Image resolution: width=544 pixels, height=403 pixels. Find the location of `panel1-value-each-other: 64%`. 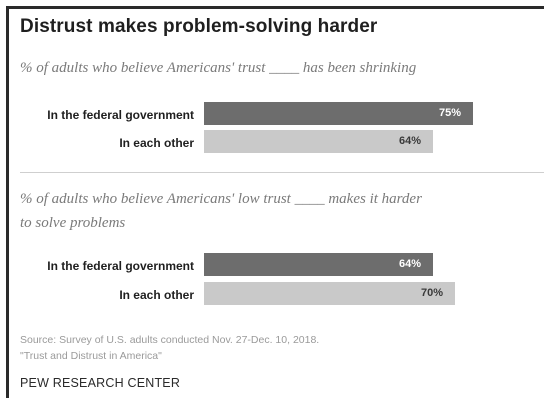

panel1-value-each-other: 64% is located at coordinates (409, 141).